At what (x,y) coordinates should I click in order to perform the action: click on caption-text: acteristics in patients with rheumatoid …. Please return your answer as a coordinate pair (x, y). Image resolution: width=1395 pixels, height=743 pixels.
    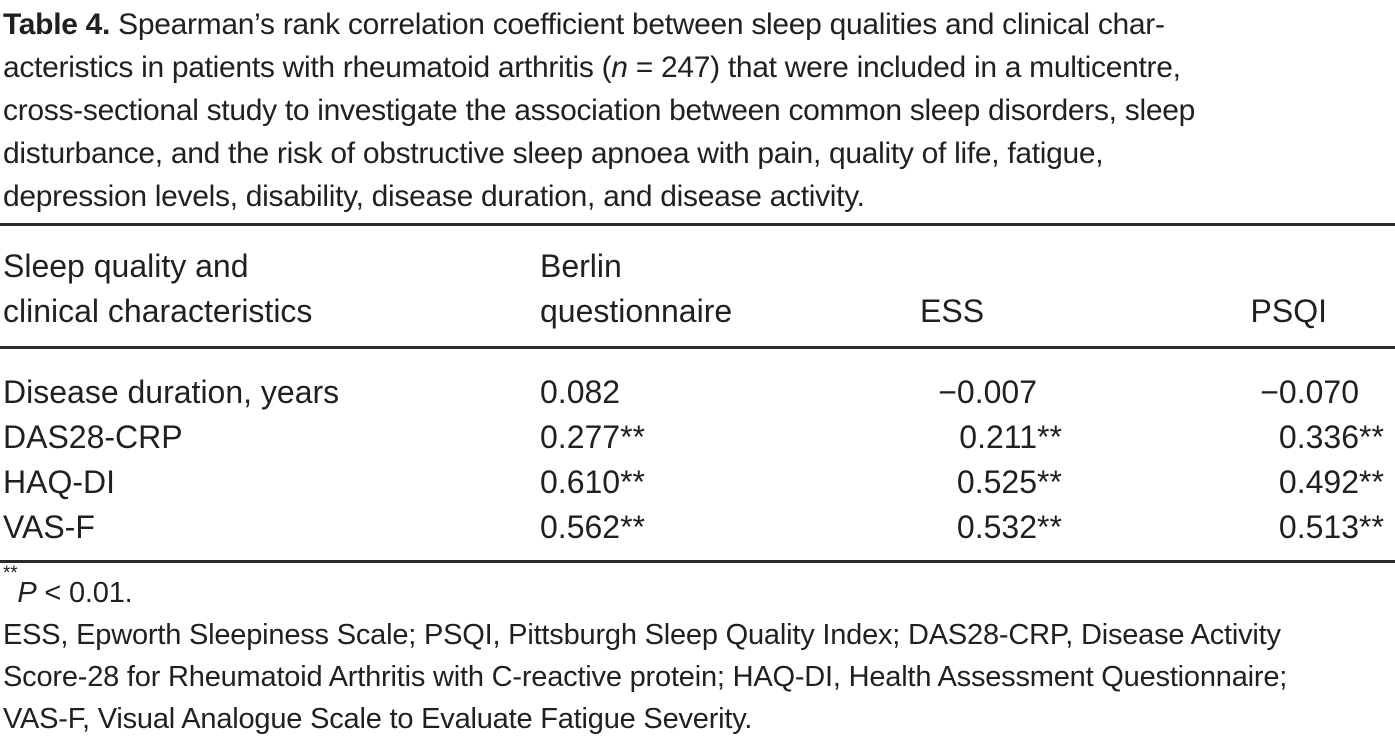
    Looking at the image, I should click on (307, 67).